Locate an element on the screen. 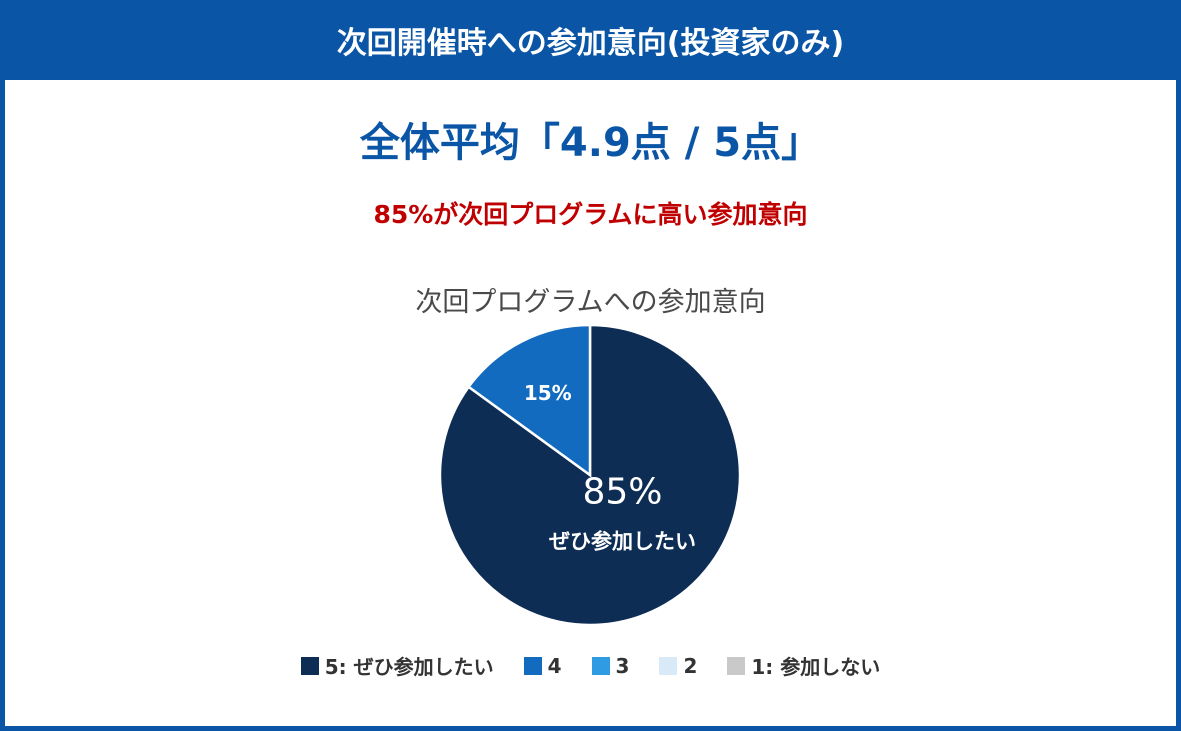  highlight-text: 85%が次回プログラムに高い参加意向 is located at coordinates (590, 214).